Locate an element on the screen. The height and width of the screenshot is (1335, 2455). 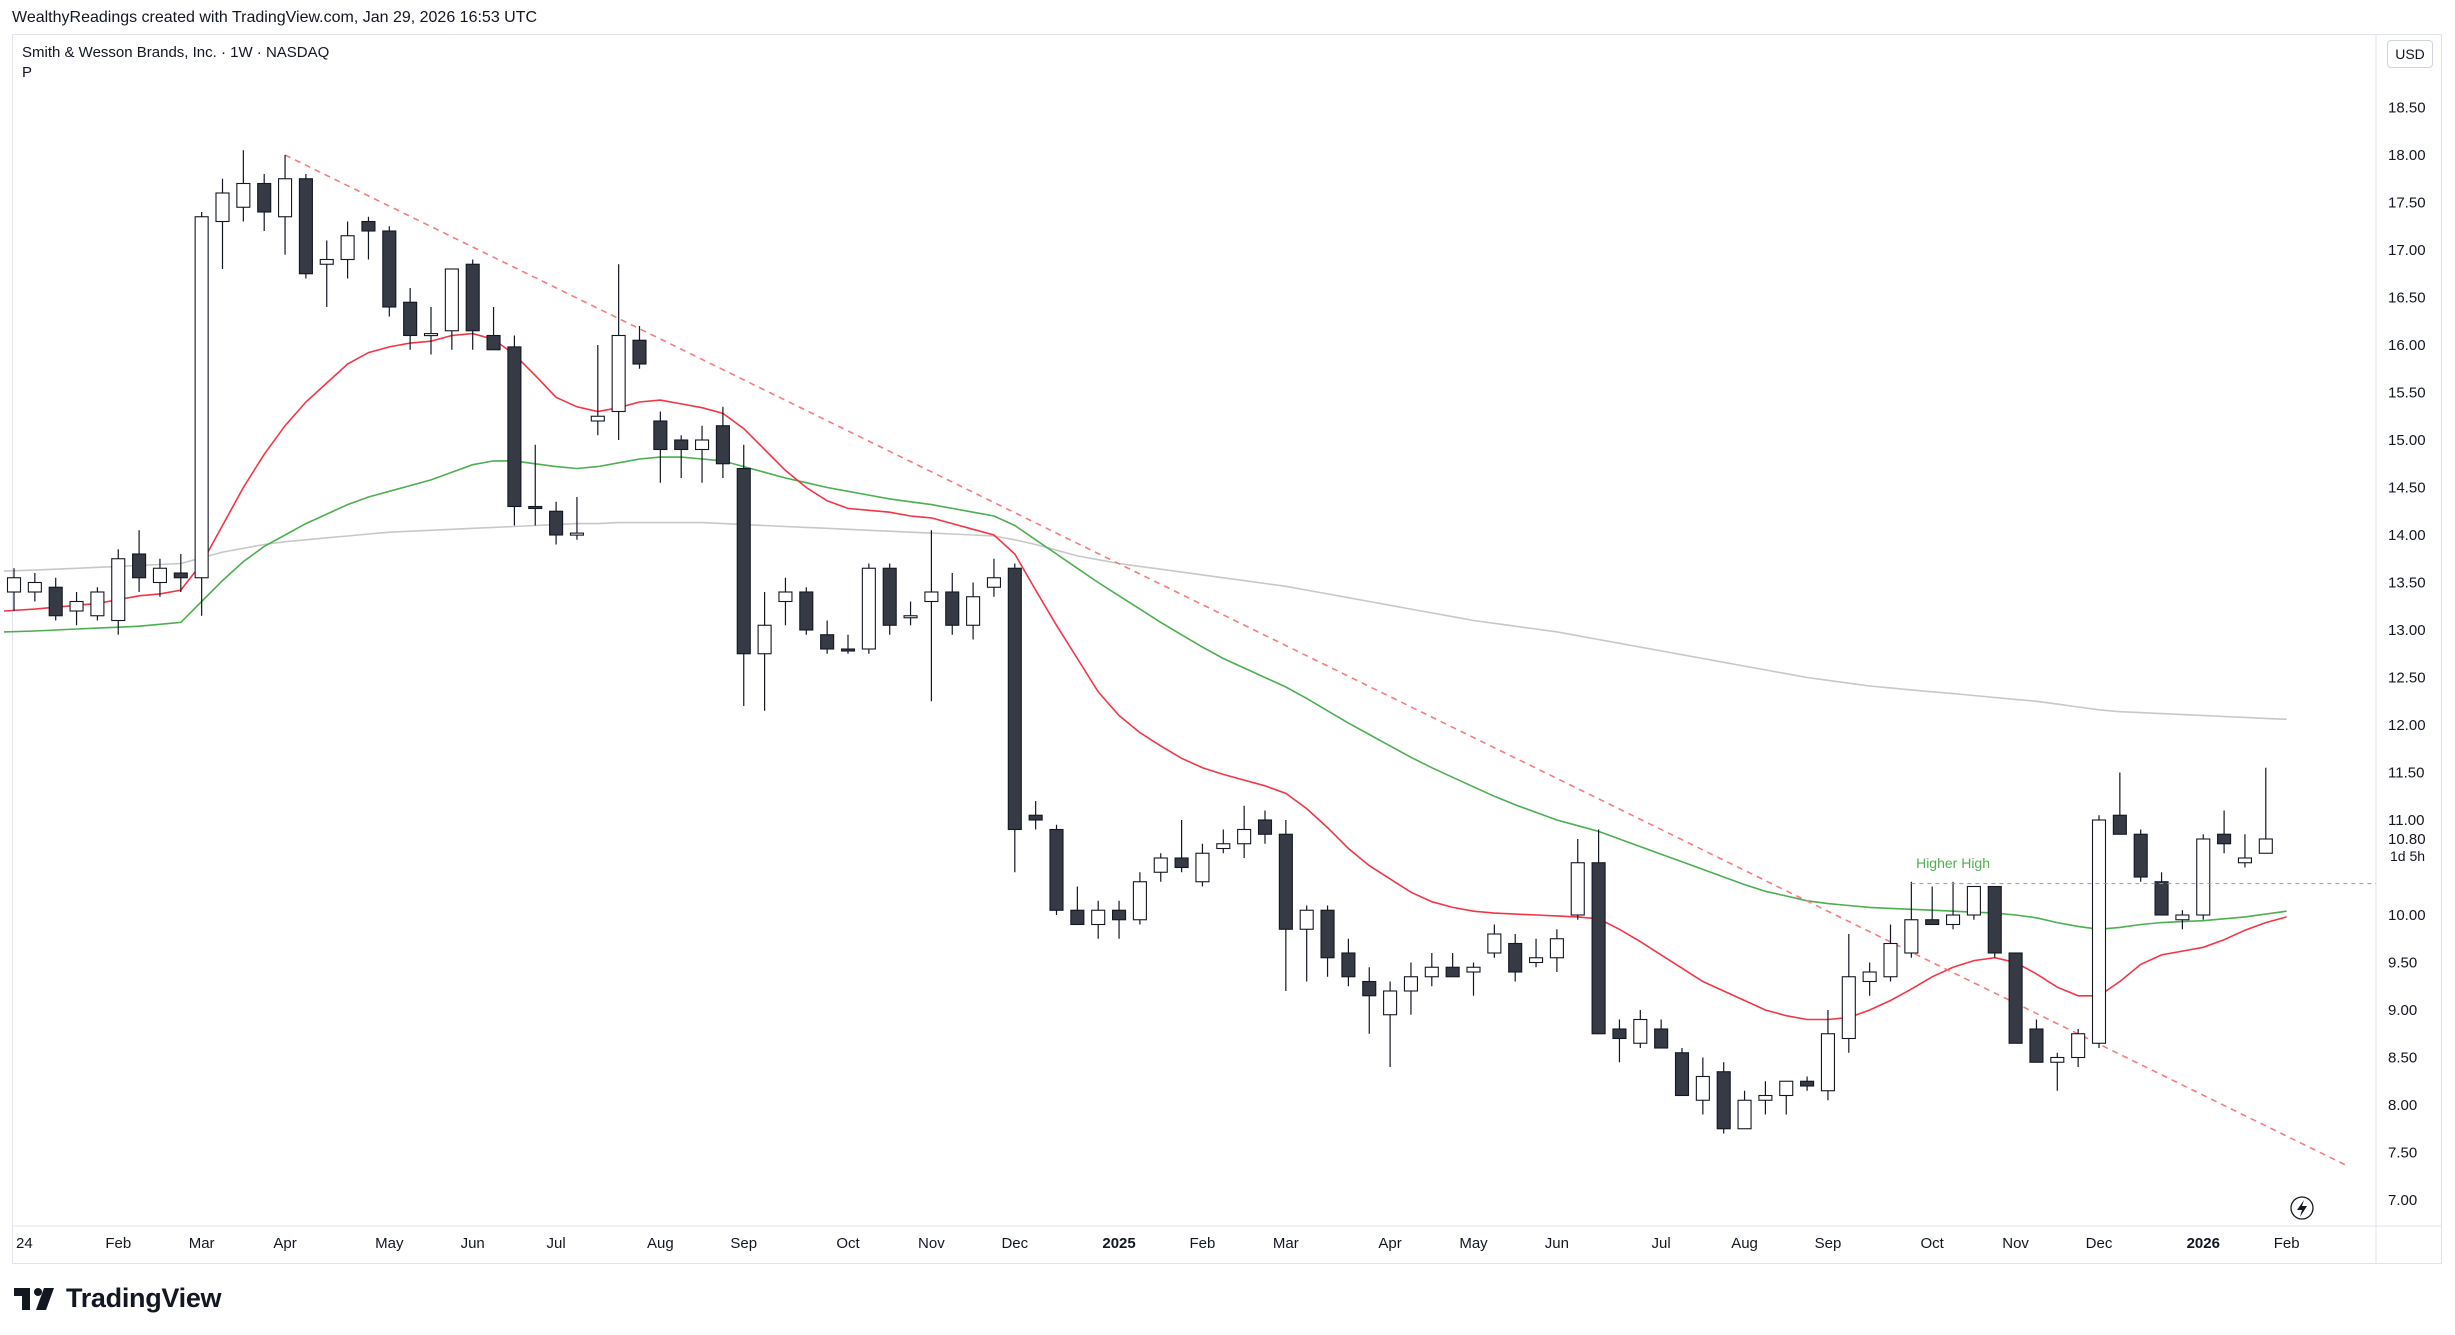
annotation-layer: Higher High is located at coordinates (2143, 870).